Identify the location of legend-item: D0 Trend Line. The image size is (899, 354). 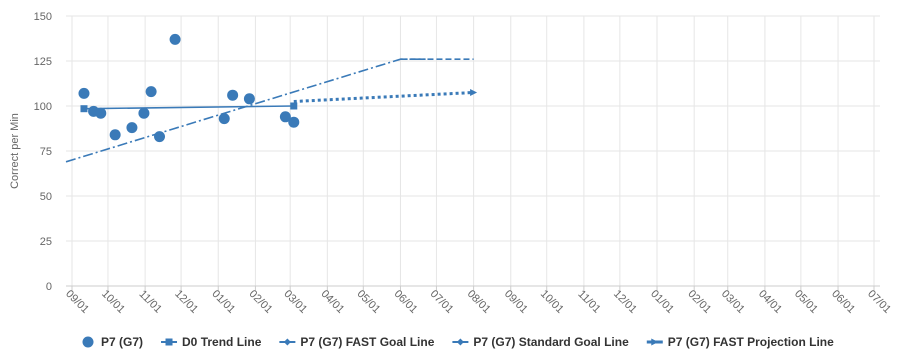
(211, 342).